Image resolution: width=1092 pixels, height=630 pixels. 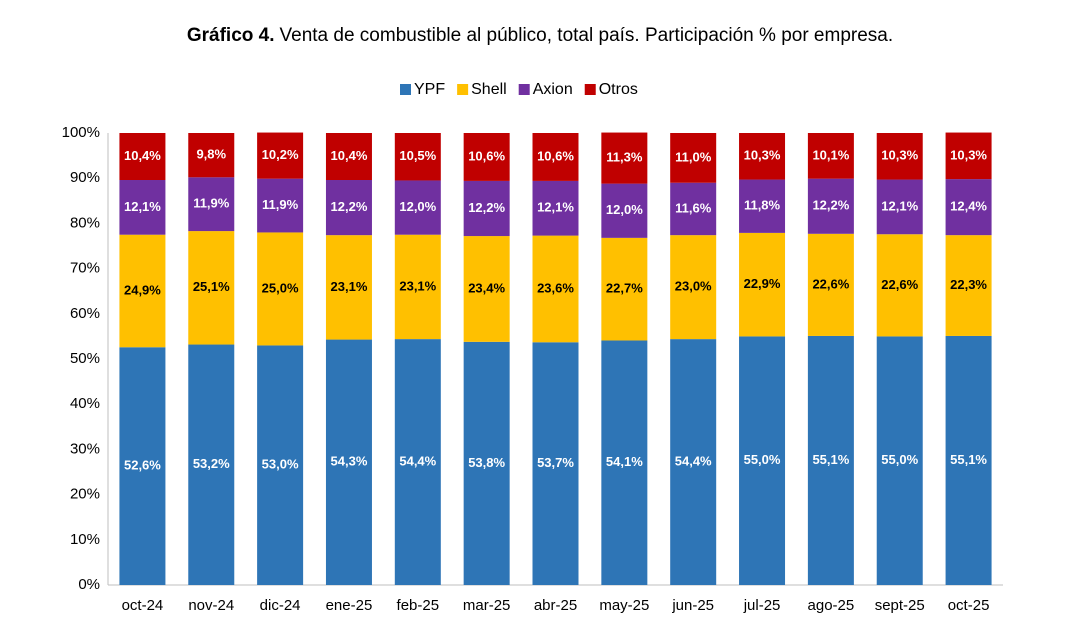 I want to click on legend-label: Axion, so click(x=553, y=89).